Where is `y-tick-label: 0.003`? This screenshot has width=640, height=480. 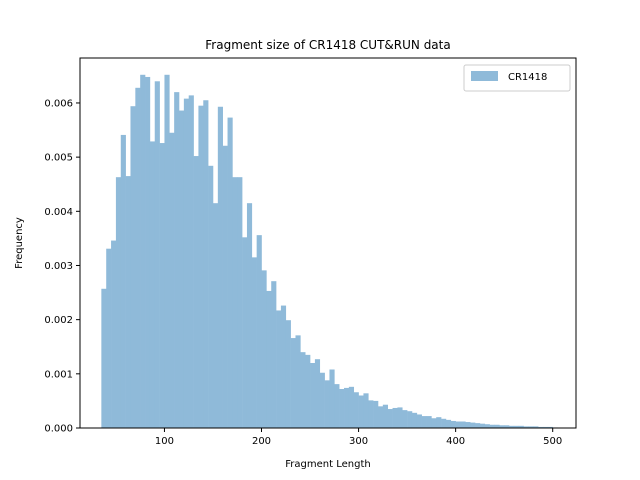
y-tick-label: 0.003 is located at coordinates (58, 266).